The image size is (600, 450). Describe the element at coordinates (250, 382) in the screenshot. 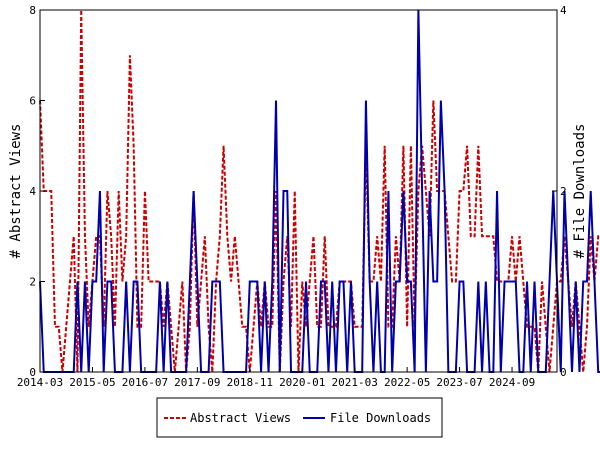

I see `x-tick-label: 2018-11` at that location.